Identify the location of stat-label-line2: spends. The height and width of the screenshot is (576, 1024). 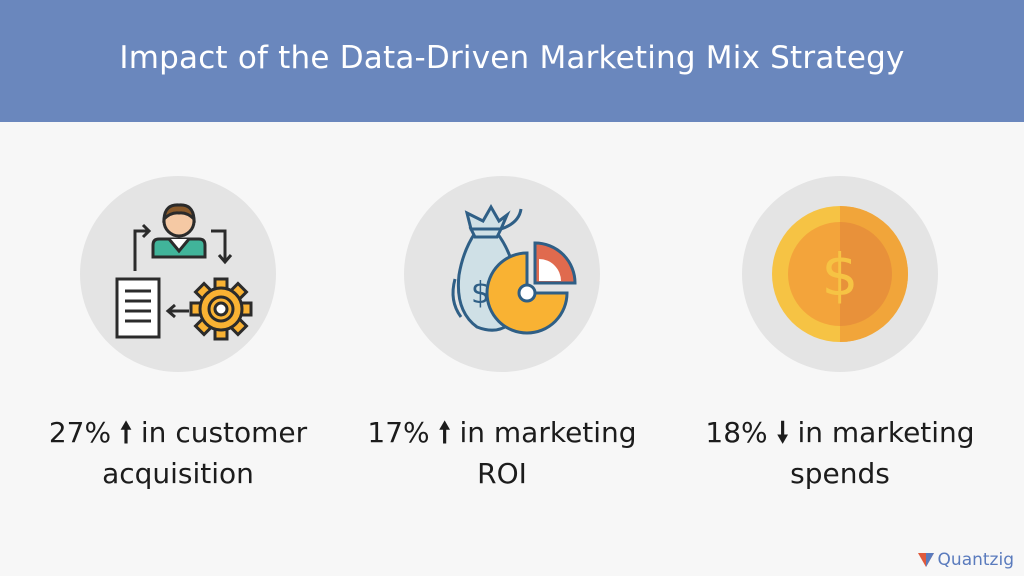
(840, 473).